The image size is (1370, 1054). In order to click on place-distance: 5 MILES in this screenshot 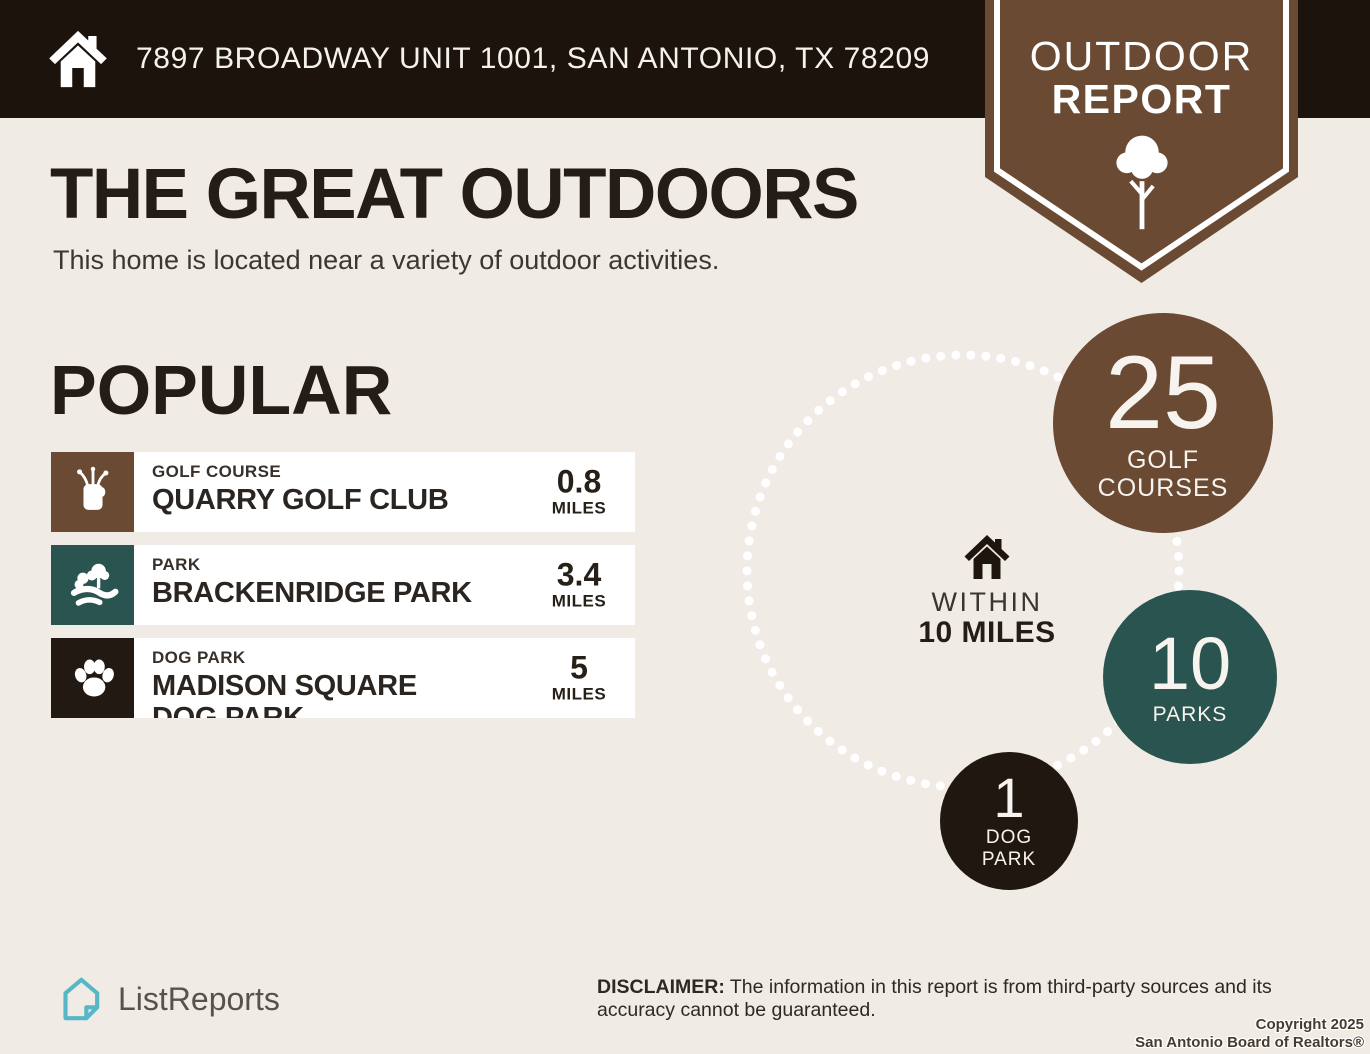, I will do `click(579, 677)`.